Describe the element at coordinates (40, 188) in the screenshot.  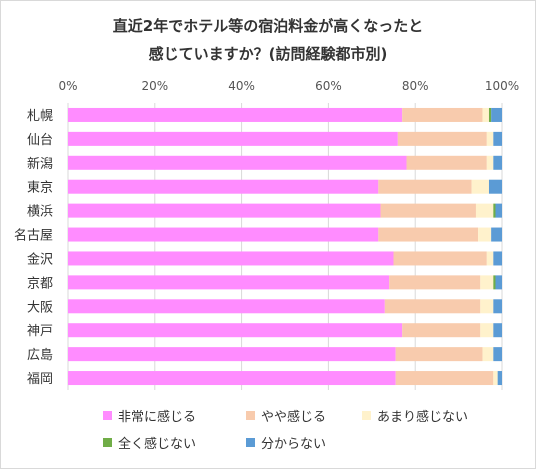
I see `category-label: 東京` at that location.